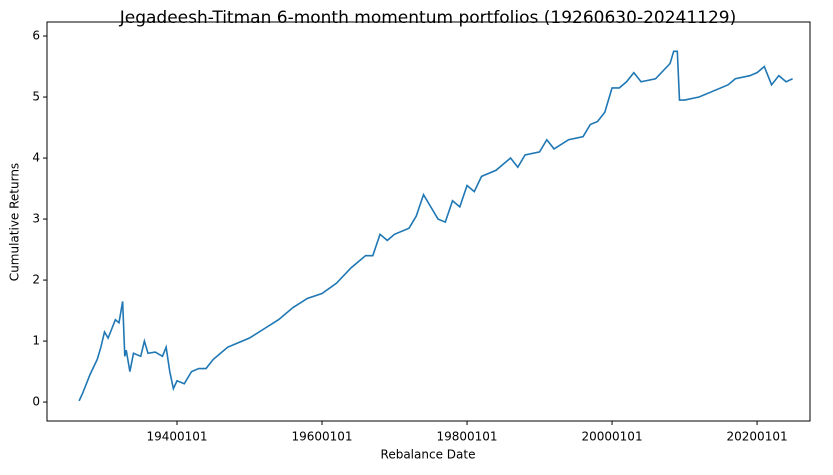  What do you see at coordinates (36, 280) in the screenshot?
I see `y-tick-label: 2` at bounding box center [36, 280].